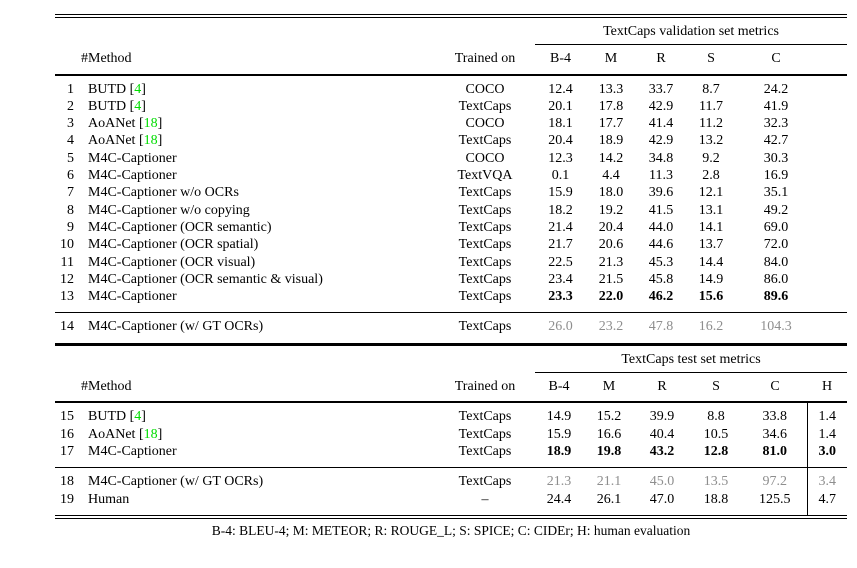  What do you see at coordinates (67, 417) in the screenshot?
I see `row-number: 15` at bounding box center [67, 417].